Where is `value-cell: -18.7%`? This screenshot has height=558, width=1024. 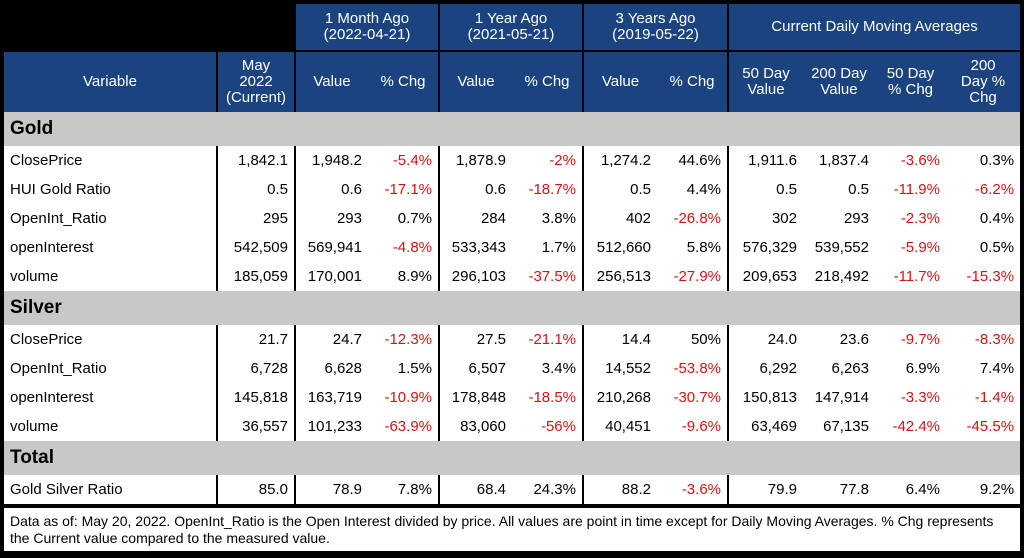 value-cell: -18.7% is located at coordinates (548, 189).